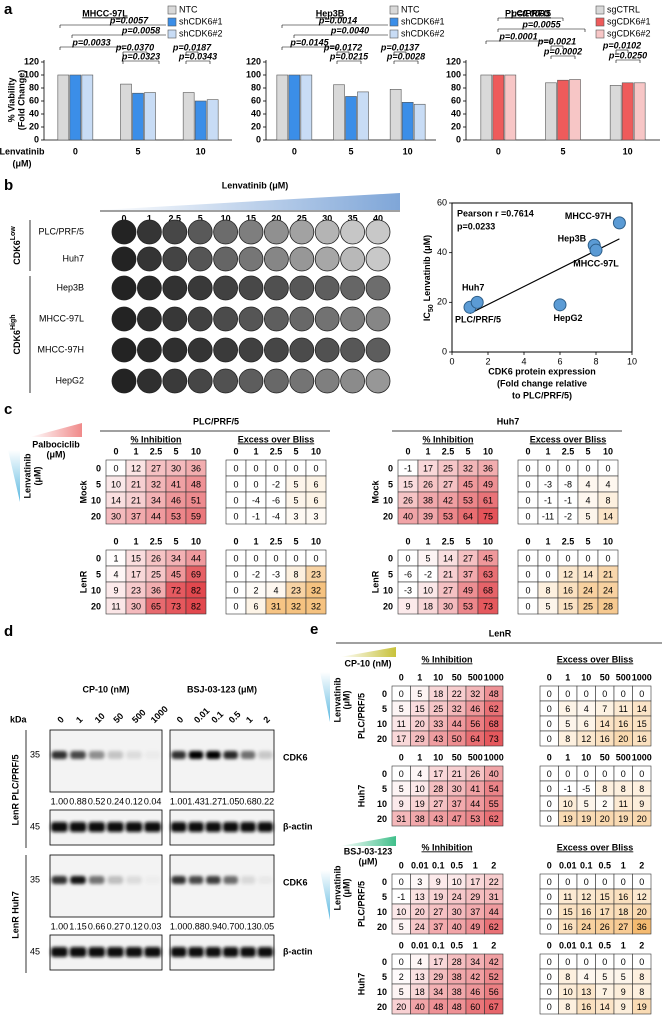  I want to click on cell-value: 14, so click(116, 500).